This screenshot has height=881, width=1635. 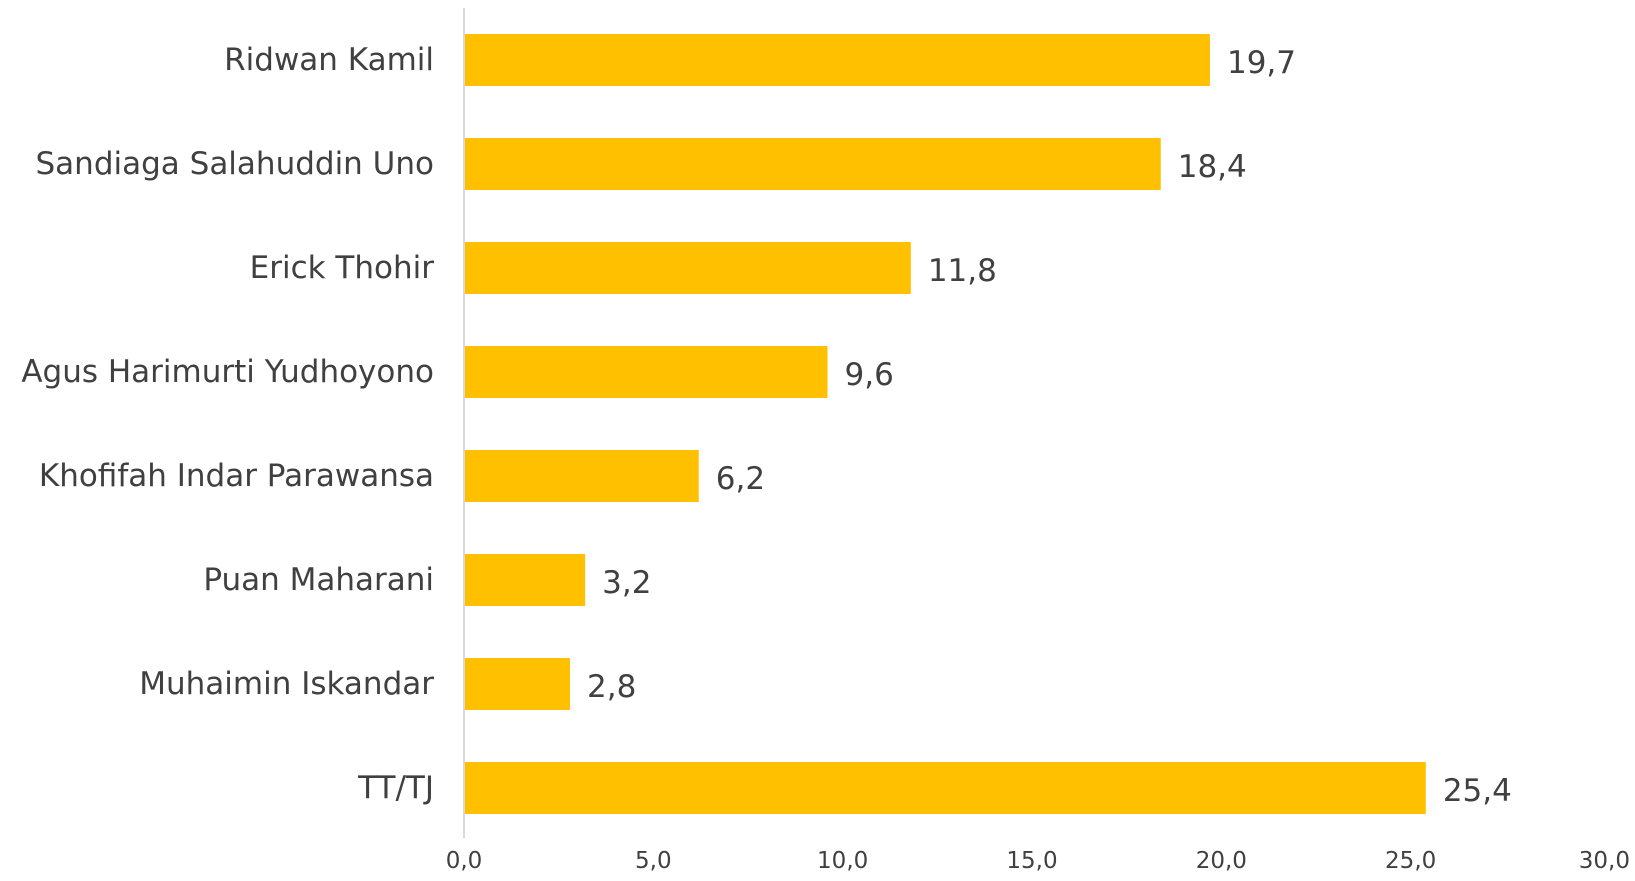 I want to click on x-tick-label: 30,0, so click(x=1604, y=861).